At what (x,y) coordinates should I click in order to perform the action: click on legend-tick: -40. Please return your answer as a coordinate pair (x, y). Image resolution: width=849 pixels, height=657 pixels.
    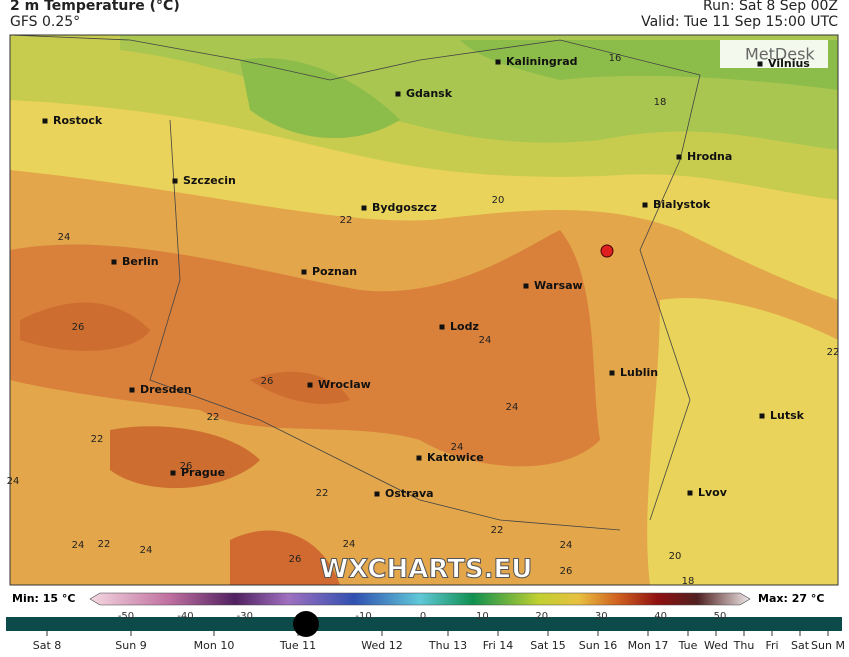
    Looking at the image, I should click on (185, 616).